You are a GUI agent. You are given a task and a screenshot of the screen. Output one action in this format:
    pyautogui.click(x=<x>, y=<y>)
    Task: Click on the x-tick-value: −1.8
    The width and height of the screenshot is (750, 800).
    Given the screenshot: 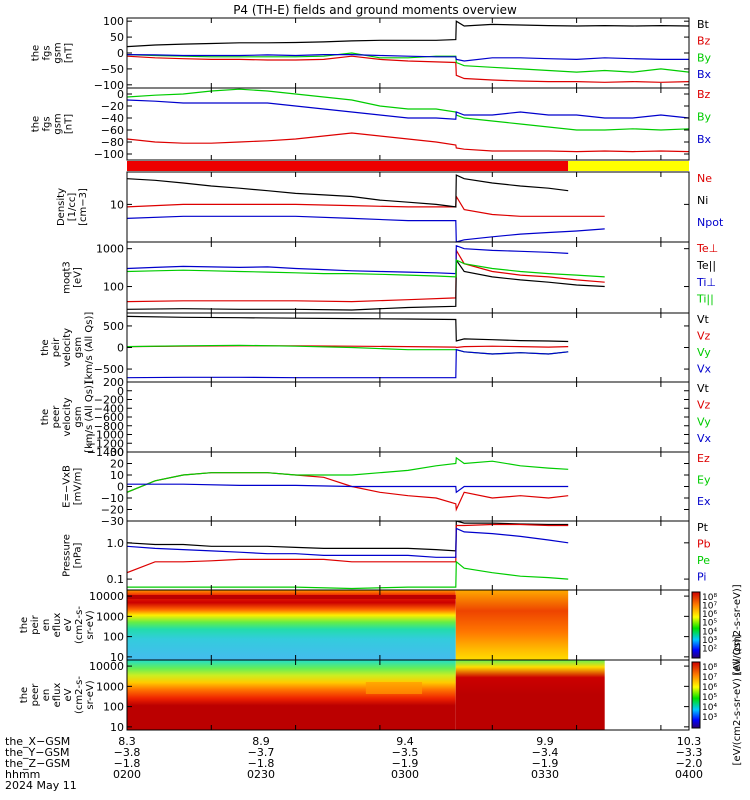 What is the action you would take?
    pyautogui.click(x=127, y=763)
    